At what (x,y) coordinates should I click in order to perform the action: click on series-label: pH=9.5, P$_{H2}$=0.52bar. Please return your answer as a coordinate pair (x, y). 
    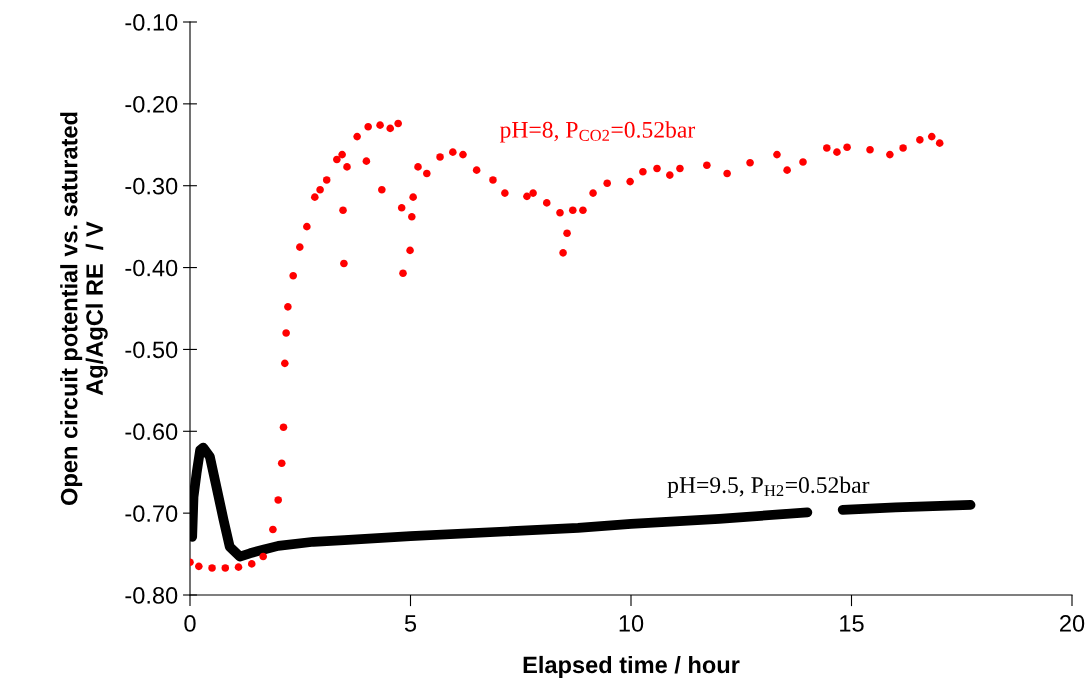
    Looking at the image, I should click on (768, 487).